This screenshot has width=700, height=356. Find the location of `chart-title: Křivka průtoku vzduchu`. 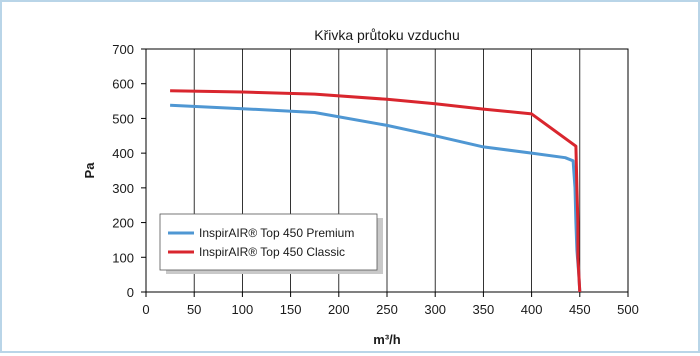

chart-title: Křivka průtoku vzduchu is located at coordinates (387, 35).